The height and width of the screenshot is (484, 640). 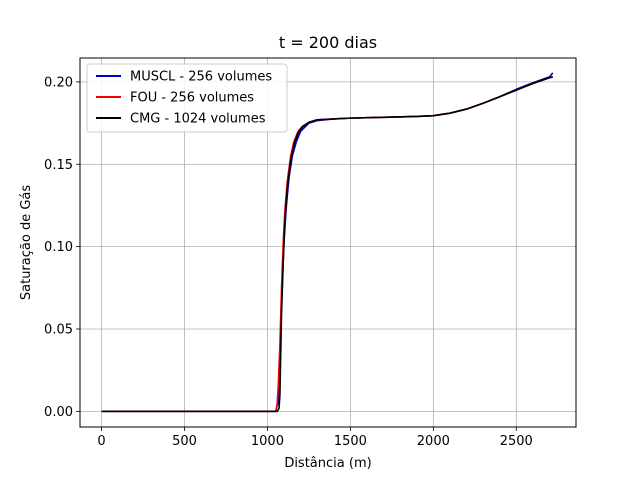 What do you see at coordinates (58, 247) in the screenshot?
I see `y-tick-label: 0.10` at bounding box center [58, 247].